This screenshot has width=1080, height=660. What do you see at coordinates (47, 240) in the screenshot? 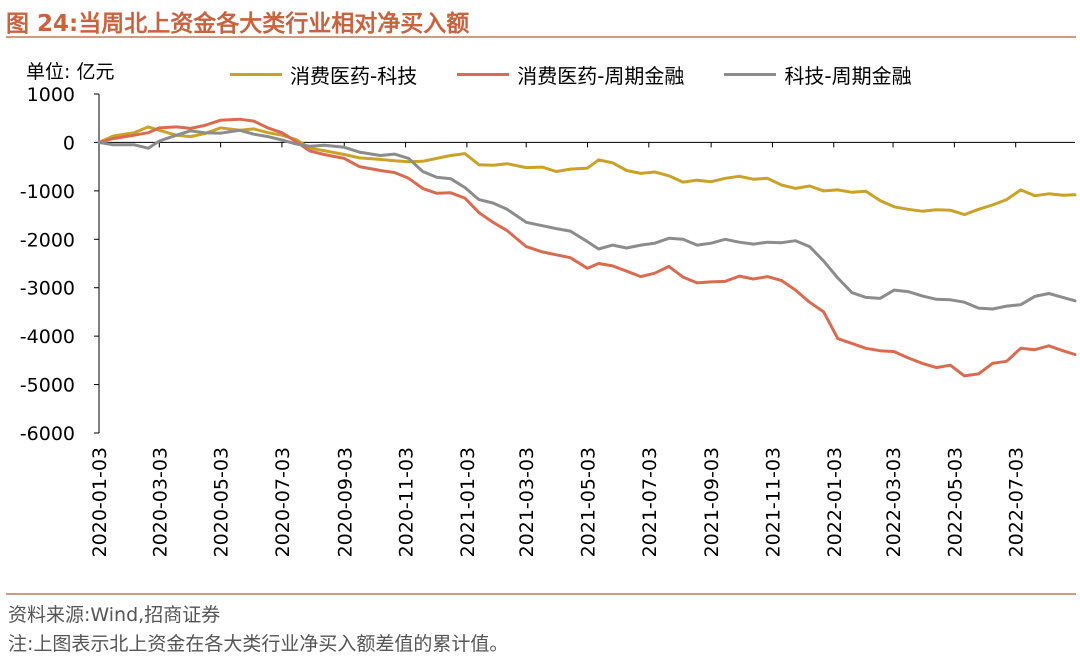
I see `y-tick-label: -2000` at bounding box center [47, 240].